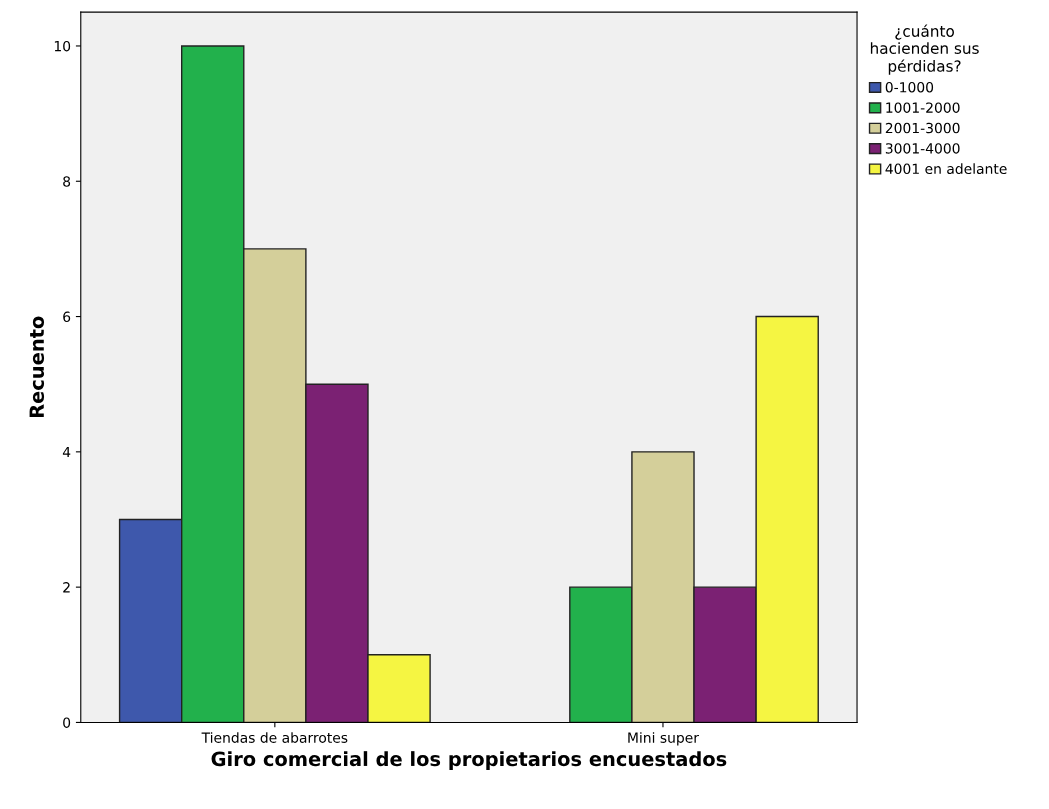  What do you see at coordinates (66, 587) in the screenshot?
I see `y-tick-label: 2` at bounding box center [66, 587].